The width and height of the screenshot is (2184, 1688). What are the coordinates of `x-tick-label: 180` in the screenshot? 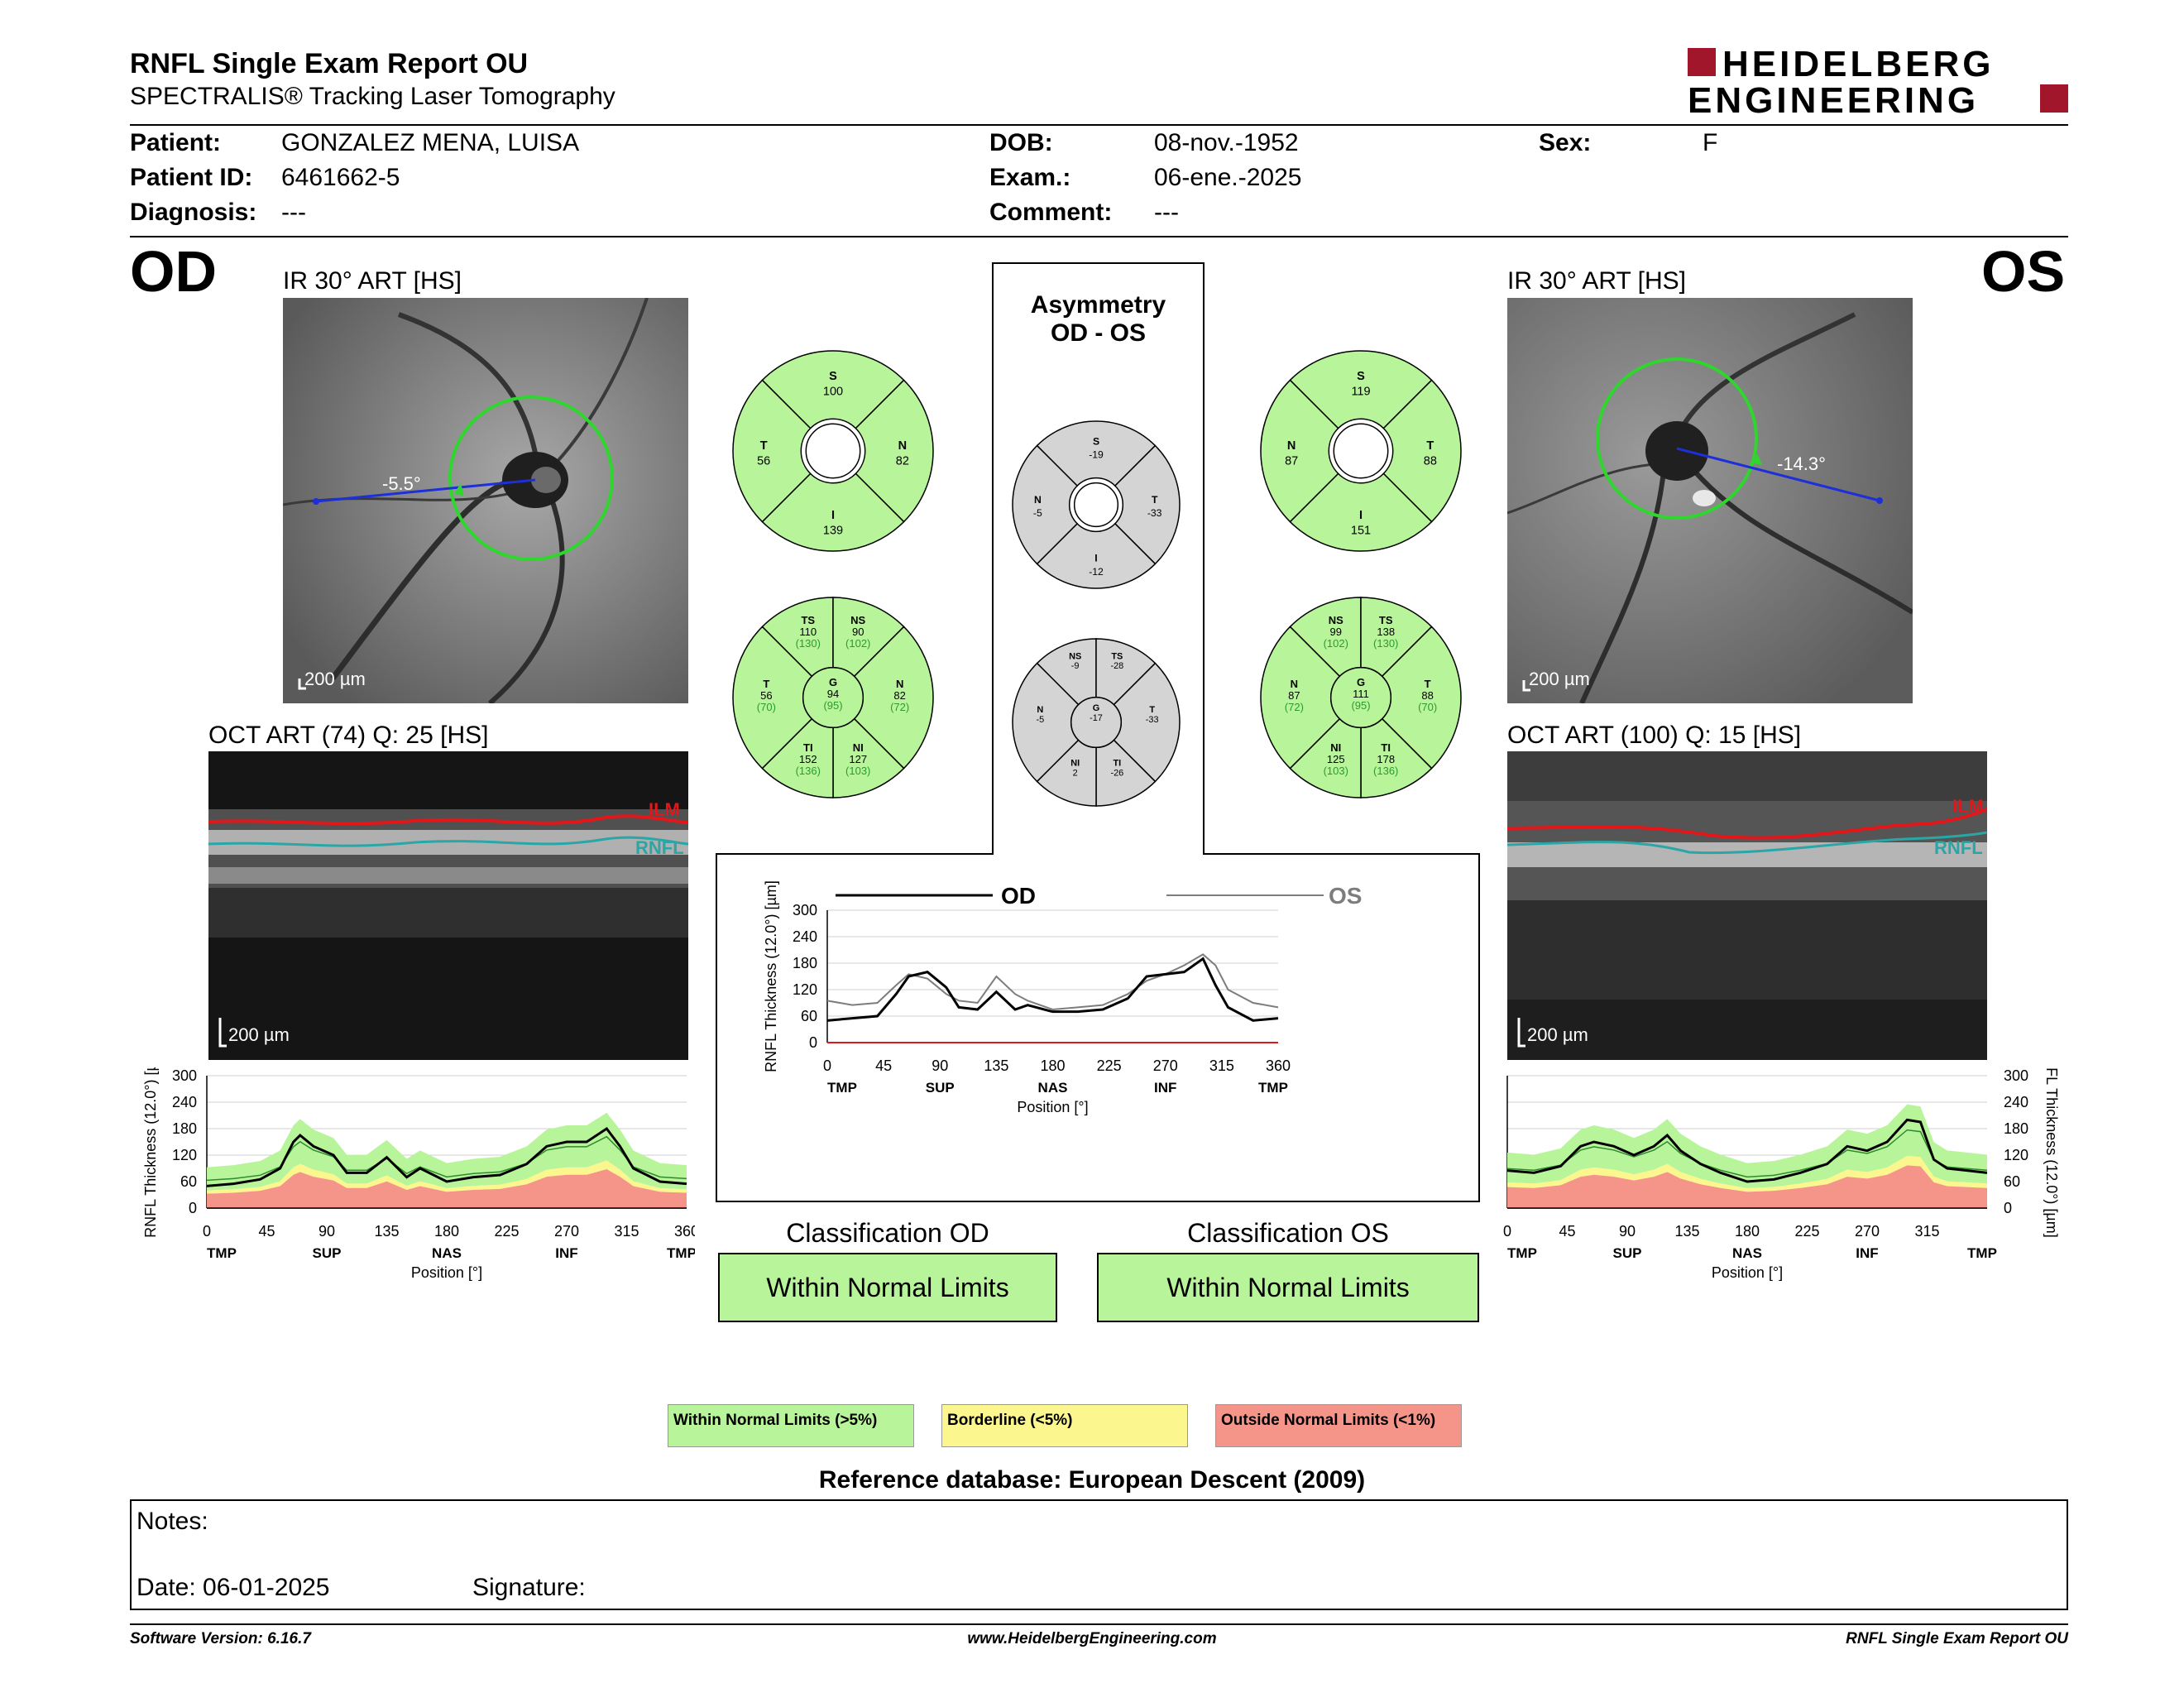 It's located at (1052, 1065).